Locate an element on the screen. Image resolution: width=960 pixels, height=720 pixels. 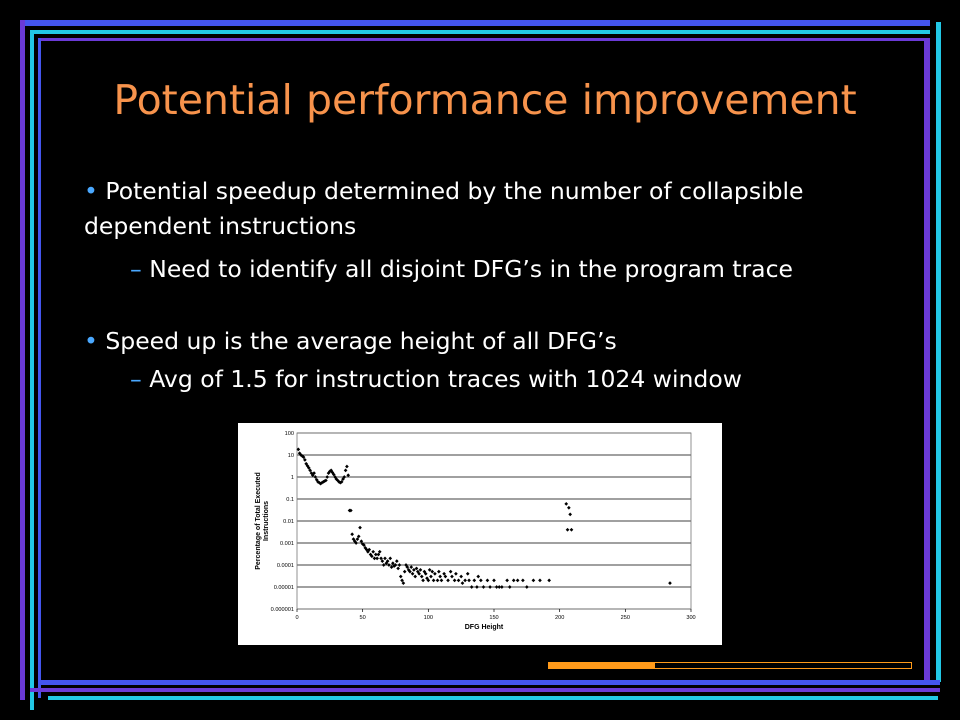
frame-bottom-blue is located at coordinates (490, 682).